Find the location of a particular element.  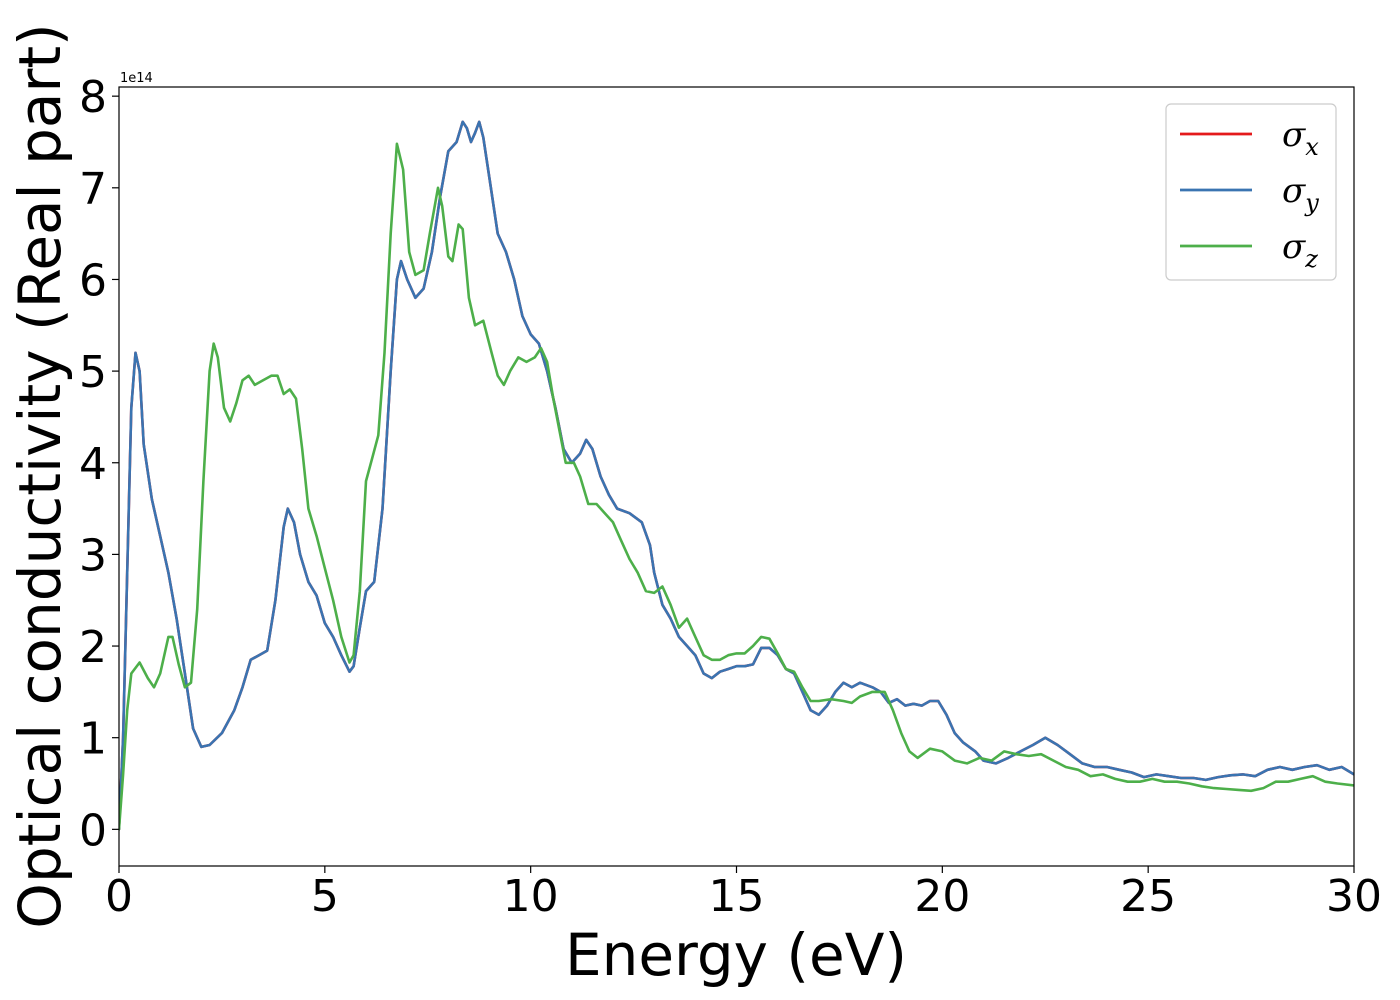

y-axis-label: Optical conductivity (Real part) is located at coordinates (40, 475).